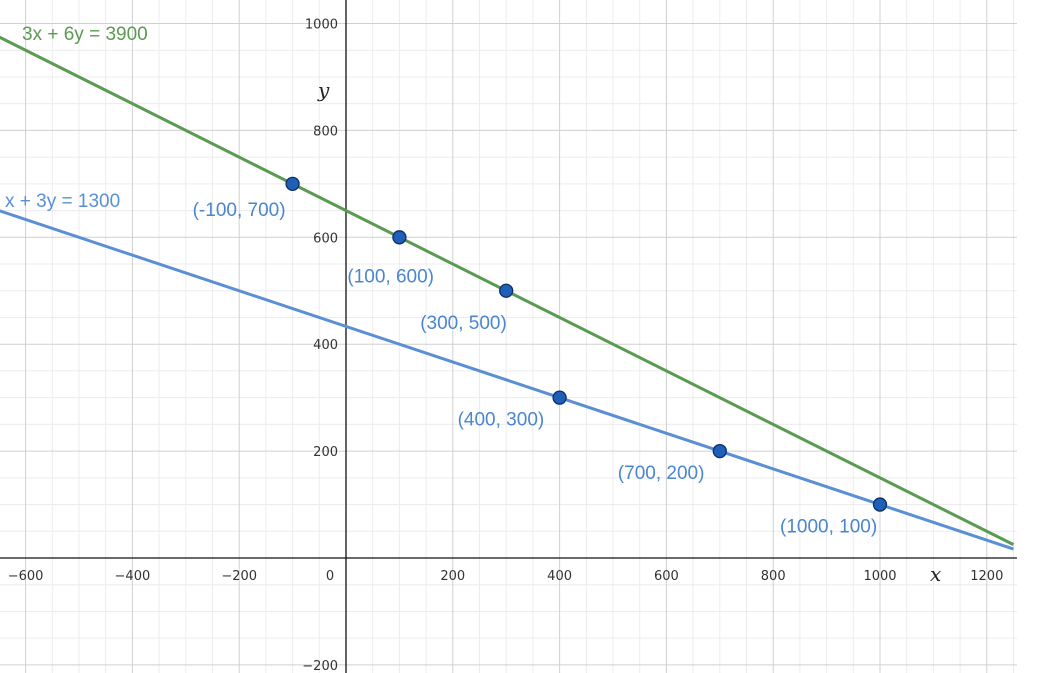  What do you see at coordinates (325, 238) in the screenshot?
I see `y-tick-label: 600` at bounding box center [325, 238].